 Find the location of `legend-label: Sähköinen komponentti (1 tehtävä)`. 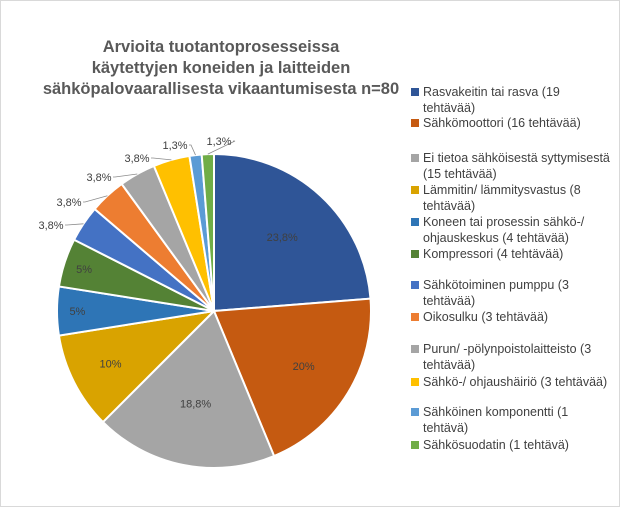

legend-label: Sähköinen komponentti (1 tehtävä) is located at coordinates (496, 420).